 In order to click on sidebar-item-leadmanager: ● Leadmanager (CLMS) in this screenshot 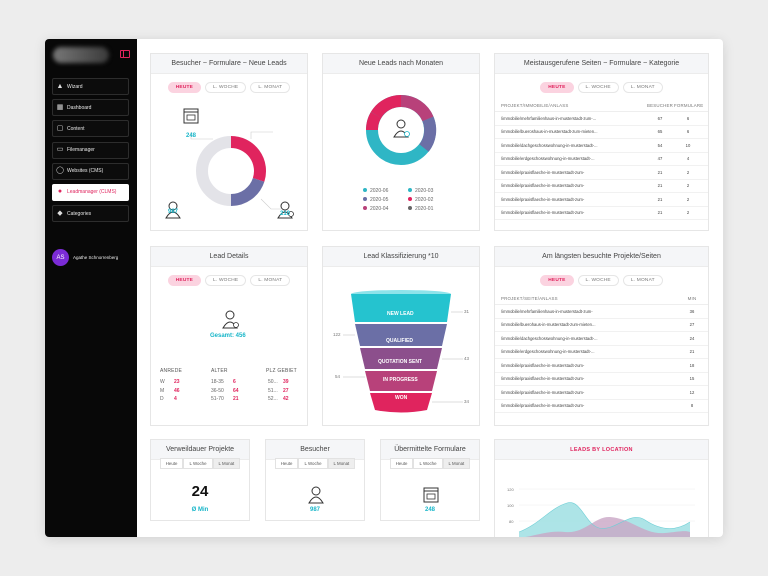, I will do `click(90, 192)`.